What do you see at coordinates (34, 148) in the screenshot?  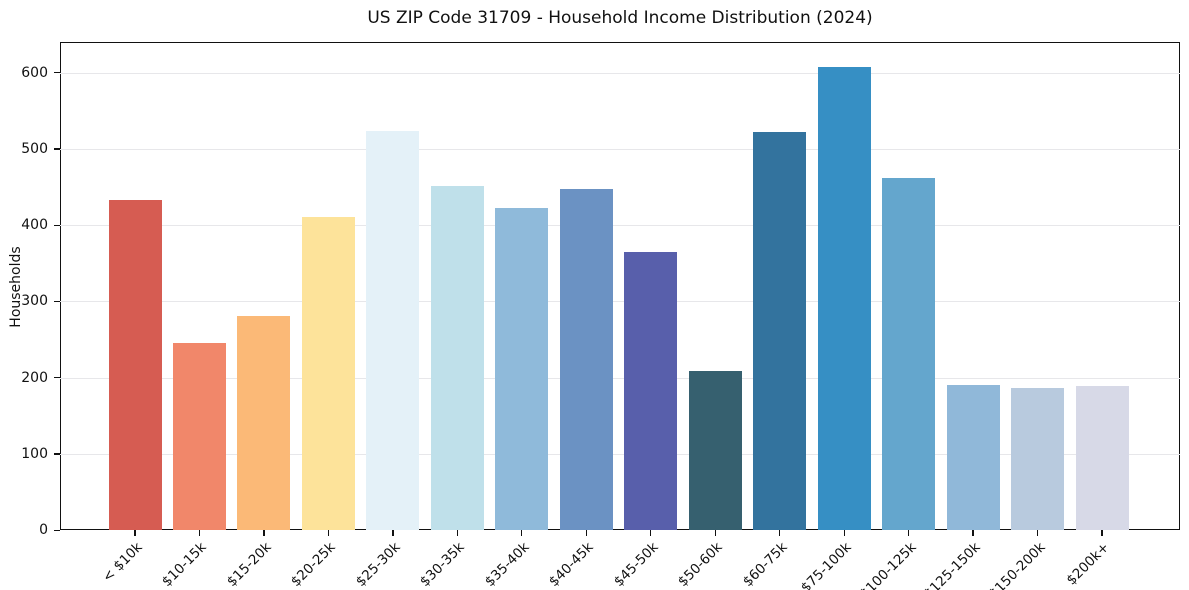 I see `y-tick-label: 500` at bounding box center [34, 148].